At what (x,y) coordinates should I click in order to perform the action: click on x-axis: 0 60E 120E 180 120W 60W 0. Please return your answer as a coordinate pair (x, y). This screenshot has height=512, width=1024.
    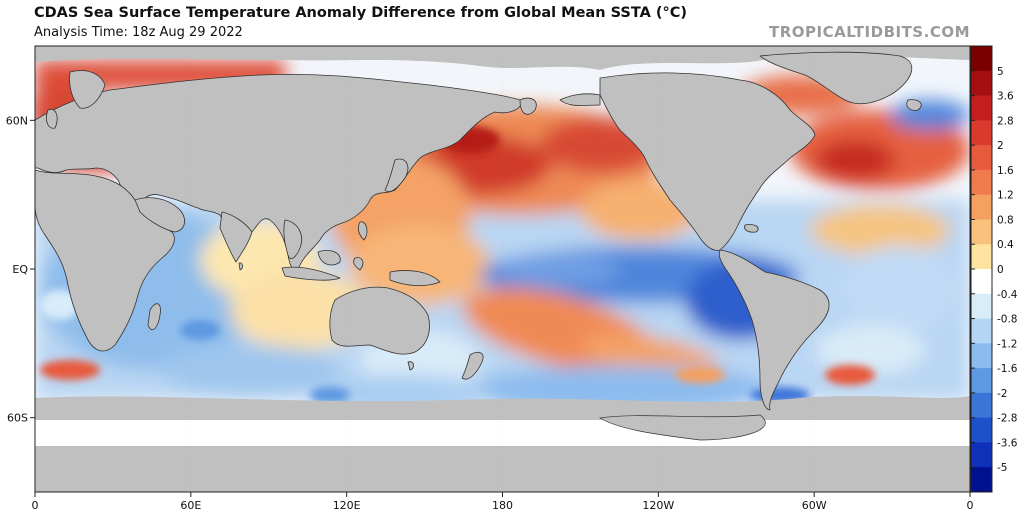
    Looking at the image, I should click on (503, 502).